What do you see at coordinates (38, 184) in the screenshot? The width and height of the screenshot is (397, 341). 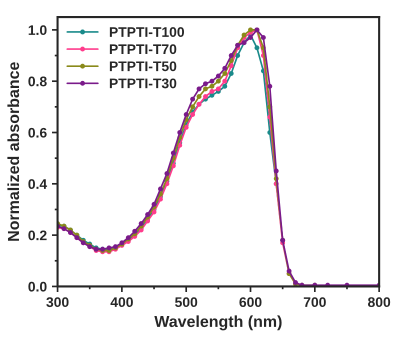 I see `y-tick-label: 0.4` at bounding box center [38, 184].